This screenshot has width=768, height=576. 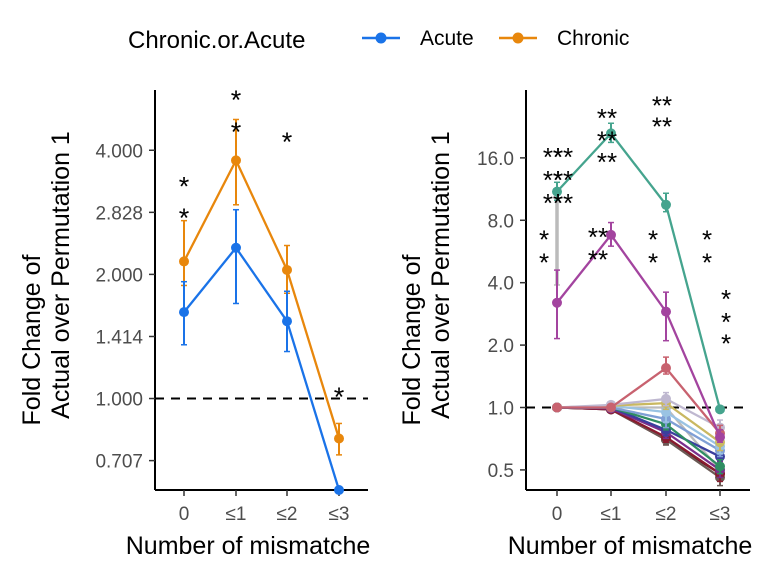 I want to click on legend-label-chronic: Chronic, so click(x=593, y=38).